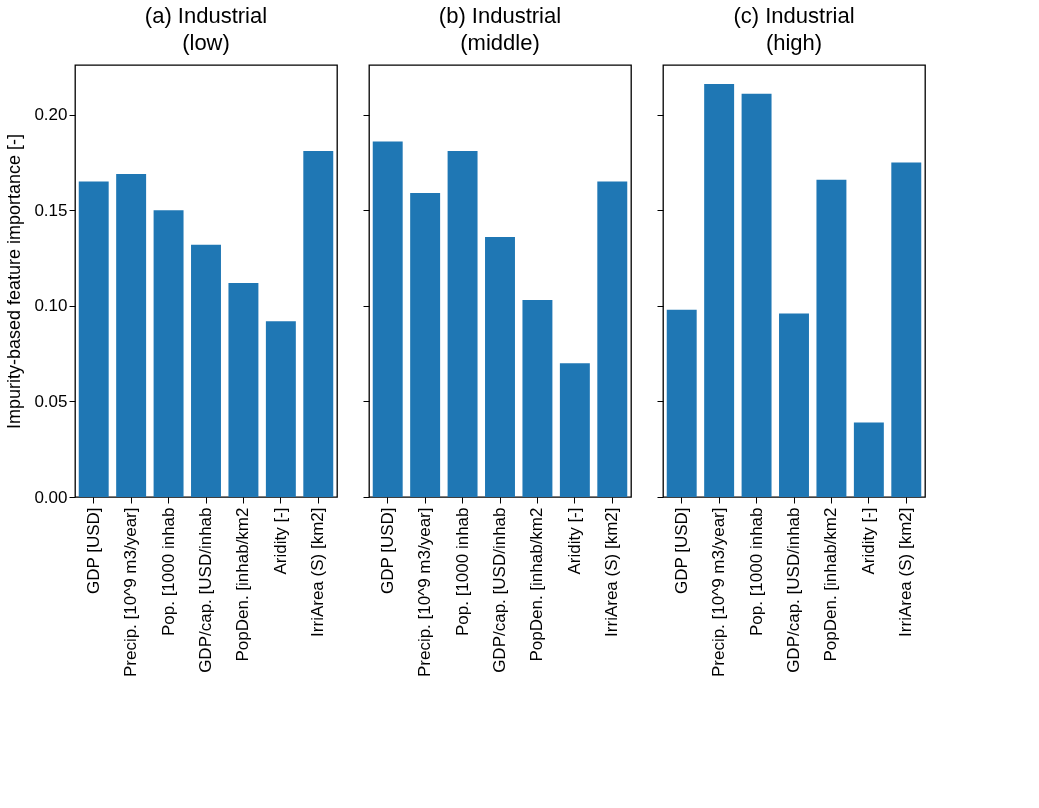 Image resolution: width=1039 pixels, height=808 pixels. What do you see at coordinates (51, 401) in the screenshot?
I see `y-tick-label: 0.05` at bounding box center [51, 401].